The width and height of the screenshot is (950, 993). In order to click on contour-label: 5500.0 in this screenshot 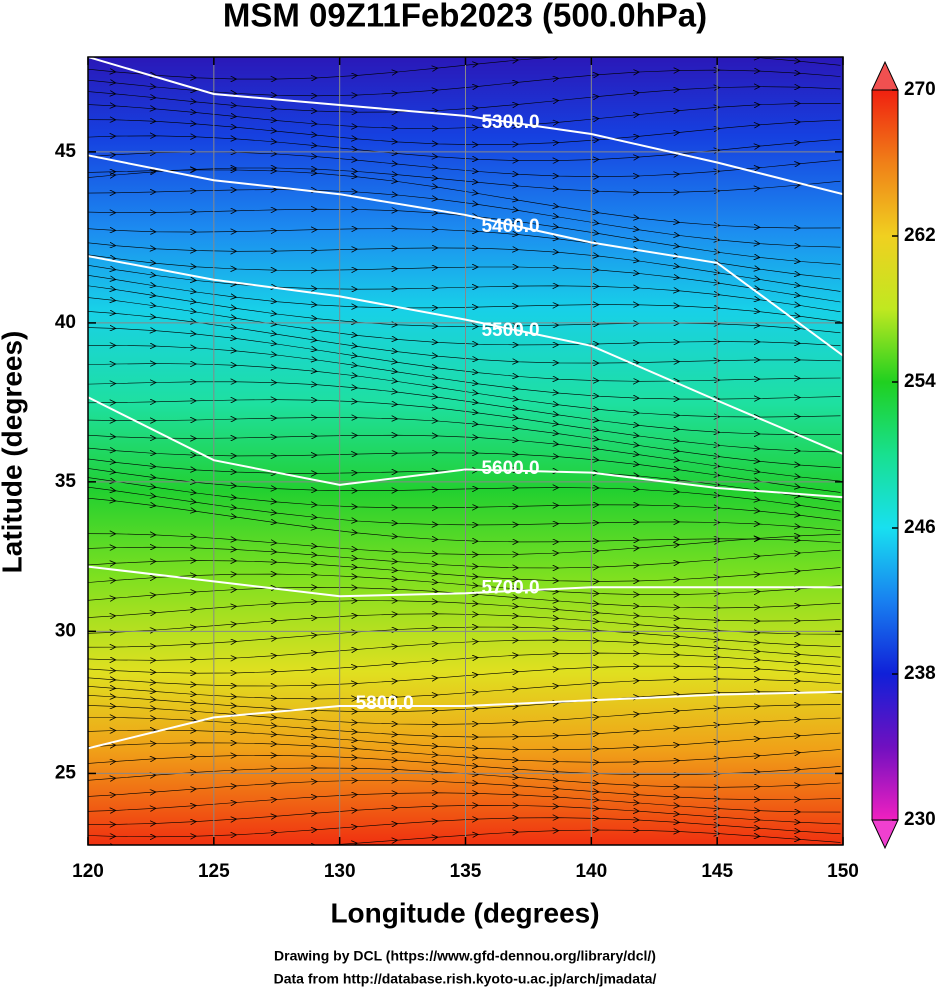, I will do `click(510, 330)`.